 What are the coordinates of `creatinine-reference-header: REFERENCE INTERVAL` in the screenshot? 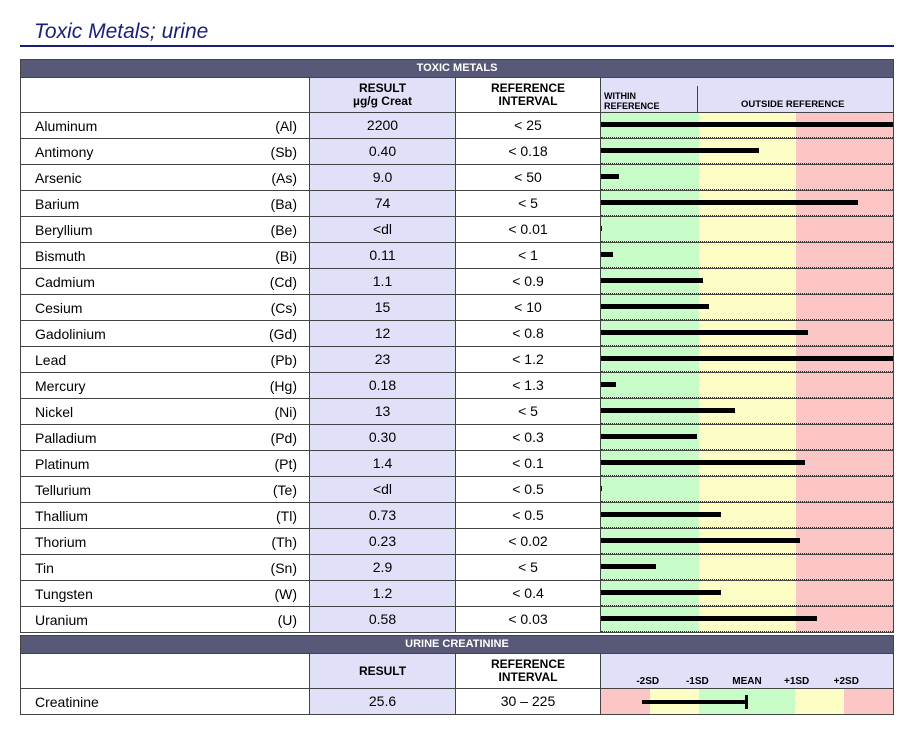 It's located at (528, 671).